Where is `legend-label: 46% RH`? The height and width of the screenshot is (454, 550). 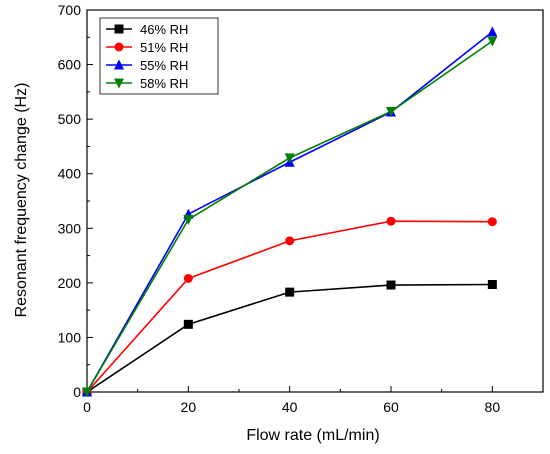 legend-label: 46% RH is located at coordinates (164, 29).